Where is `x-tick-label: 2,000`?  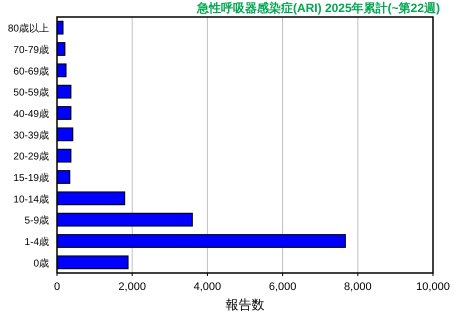 x-tick-label: 2,000 is located at coordinates (132, 287).